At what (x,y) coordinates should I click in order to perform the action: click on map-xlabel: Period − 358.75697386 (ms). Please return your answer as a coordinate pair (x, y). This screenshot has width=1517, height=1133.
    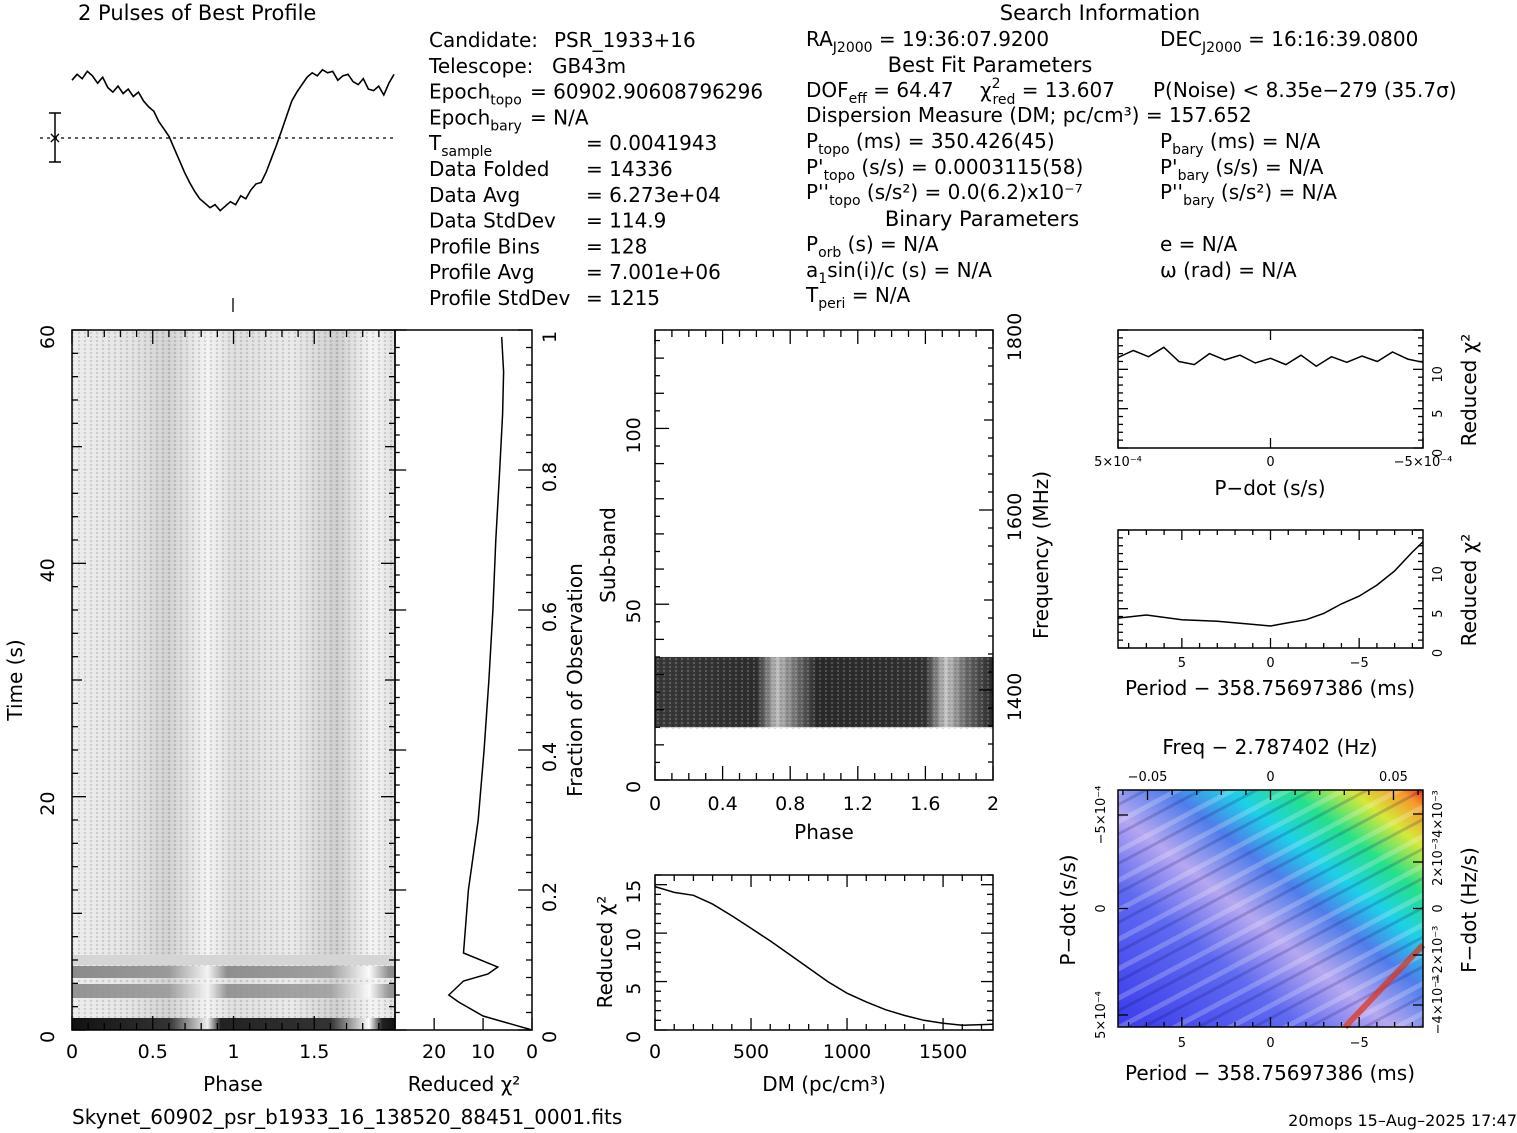
    Looking at the image, I should click on (1270, 1073).